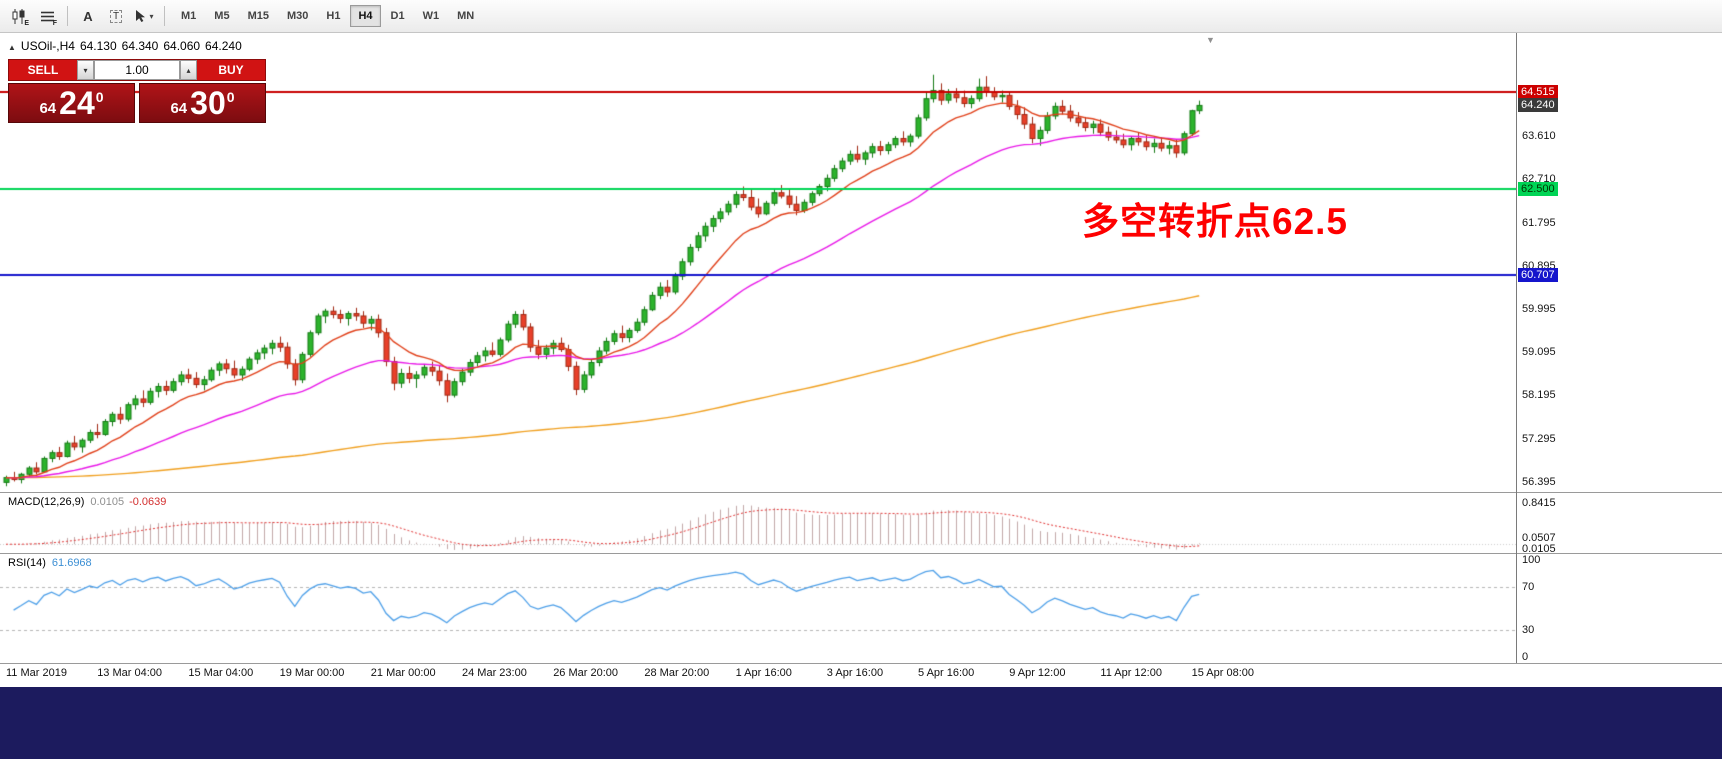 This screenshot has height=759, width=1722. I want to click on date-axis-label: 5 Apr 16:00, so click(946, 673).